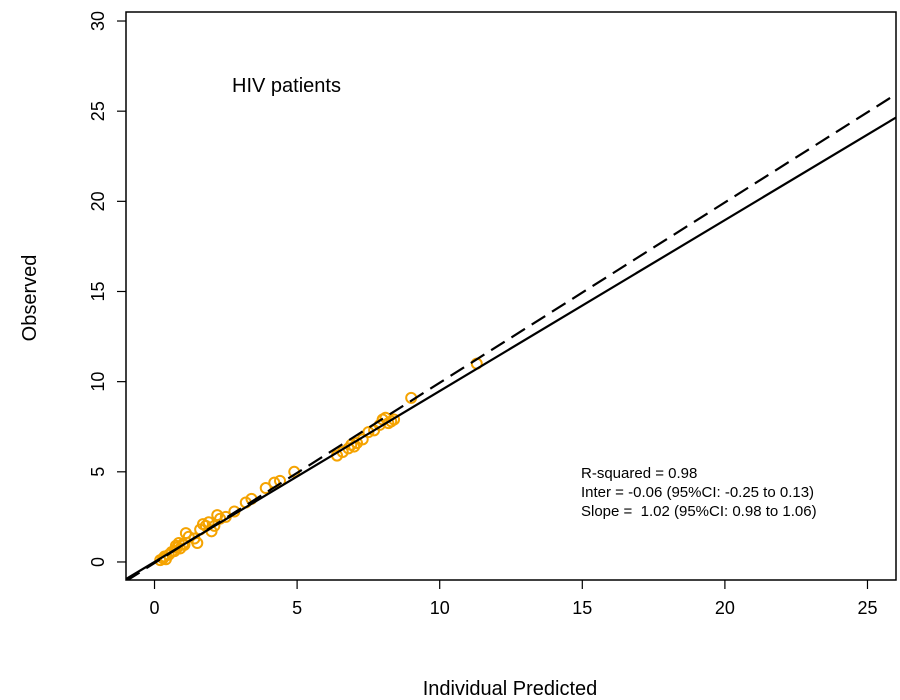 This screenshot has width=900, height=700. Describe the element at coordinates (582, 608) in the screenshot. I see `x-tick-label: 15` at that location.